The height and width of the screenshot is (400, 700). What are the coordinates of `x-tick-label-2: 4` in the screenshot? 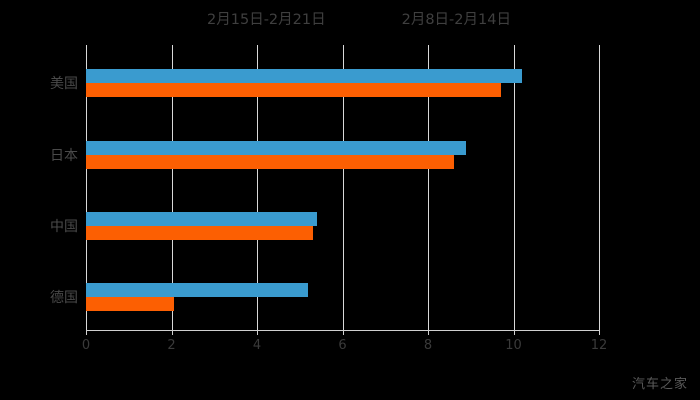 It's located at (257, 345).